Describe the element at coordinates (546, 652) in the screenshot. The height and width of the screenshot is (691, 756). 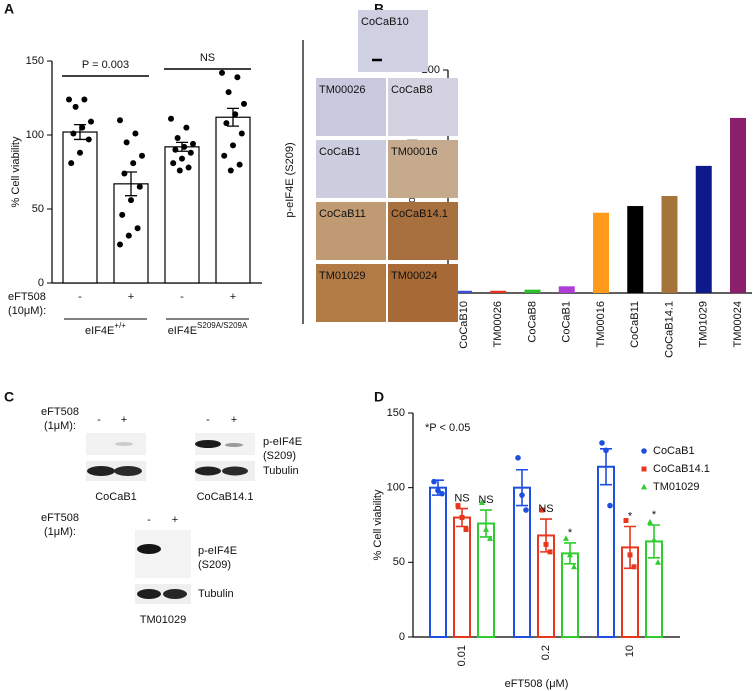
I see `x-tick-label: 0.2` at that location.